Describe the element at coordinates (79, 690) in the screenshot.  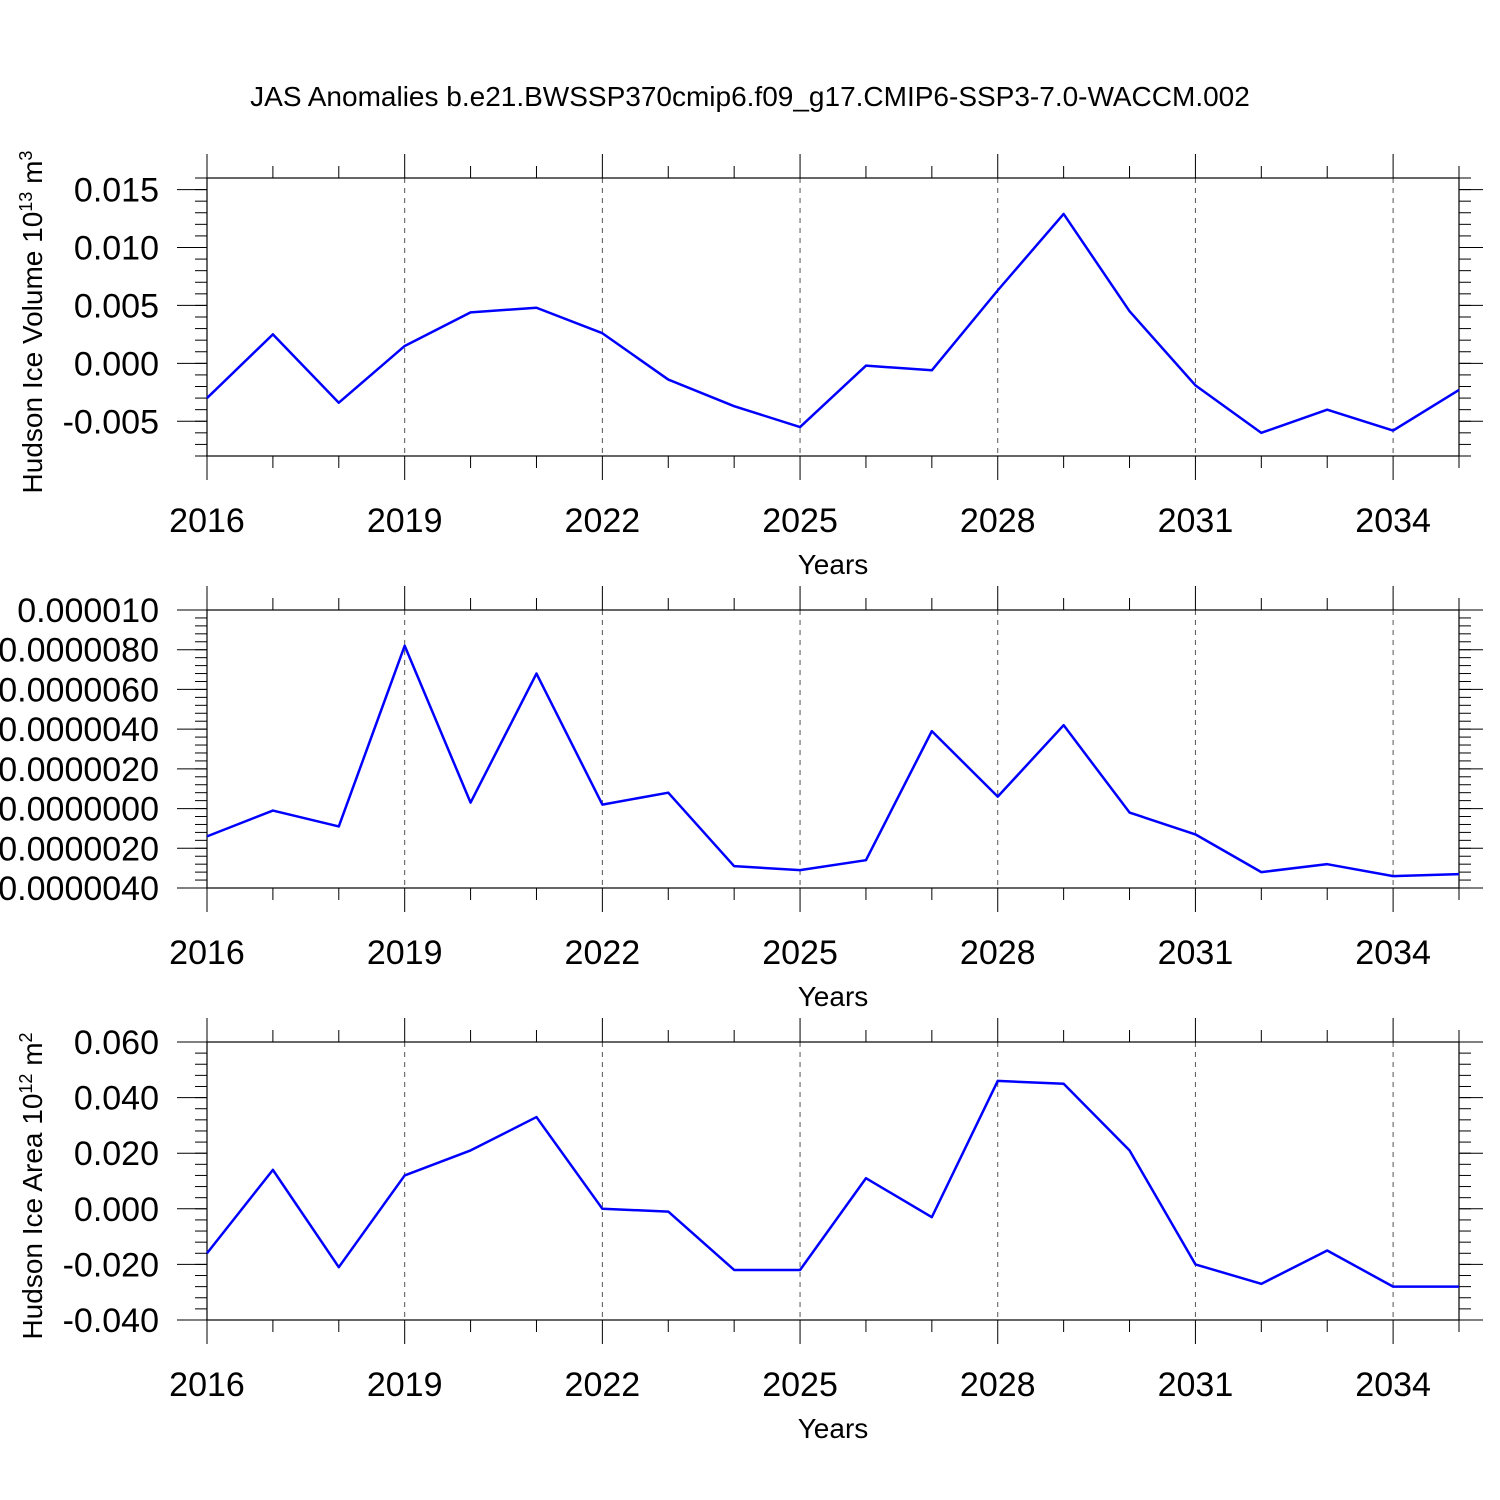
I see `y-tick-label: 0.0000060` at that location.